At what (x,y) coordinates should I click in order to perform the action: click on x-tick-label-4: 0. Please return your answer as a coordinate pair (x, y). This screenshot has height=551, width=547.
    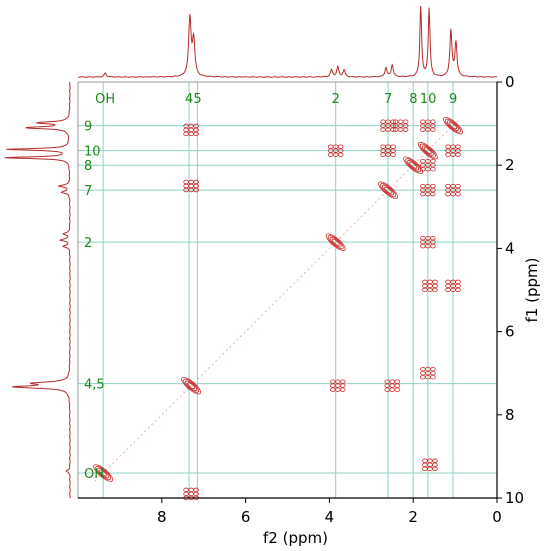
    Looking at the image, I should click on (497, 517).